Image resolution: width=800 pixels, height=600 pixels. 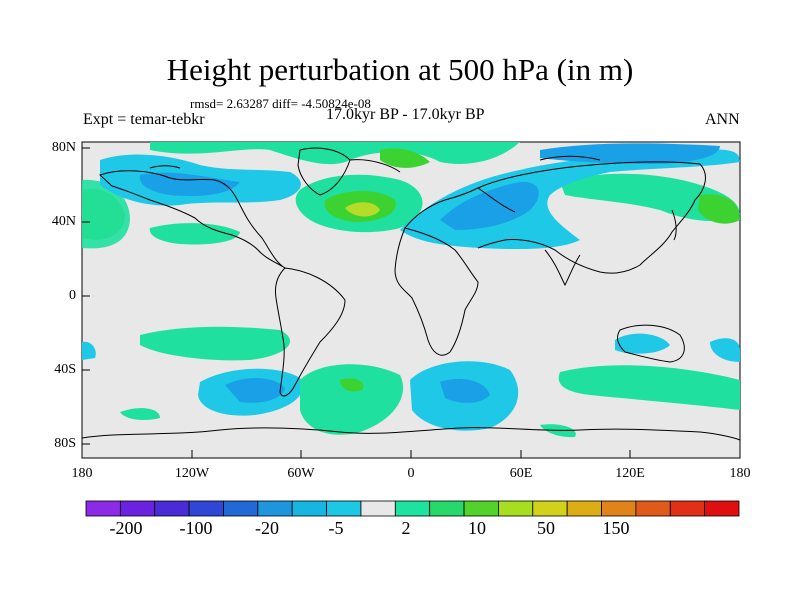 I want to click on lat-label-0: 0, so click(x=72, y=295).